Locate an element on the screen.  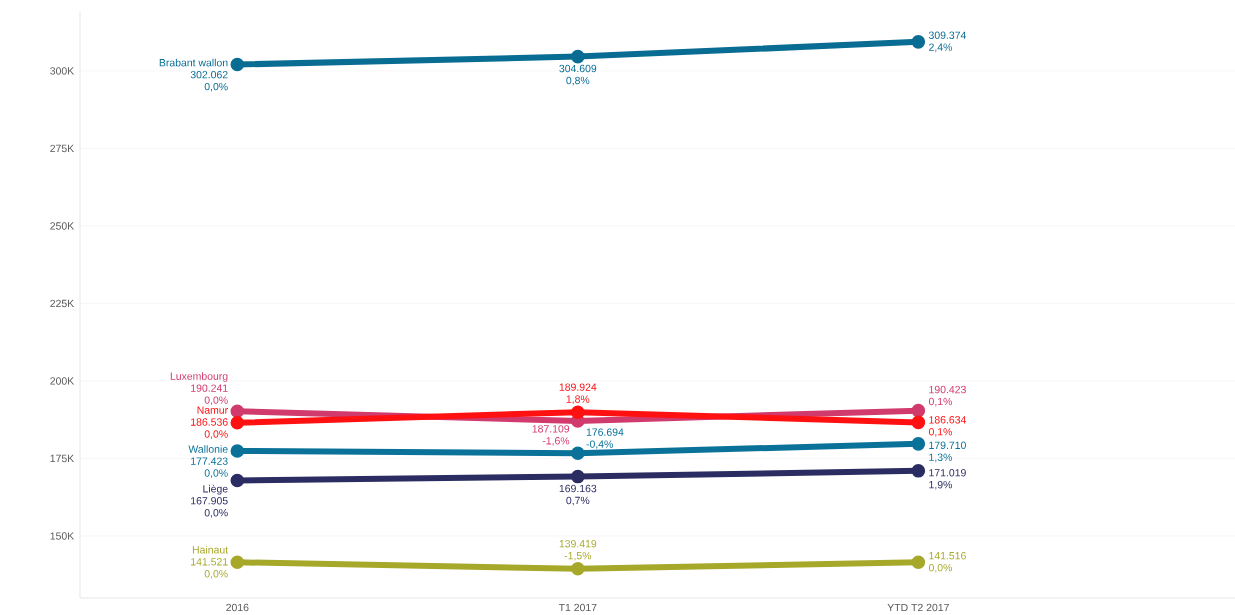
series-label: Liège is located at coordinates (215, 489).